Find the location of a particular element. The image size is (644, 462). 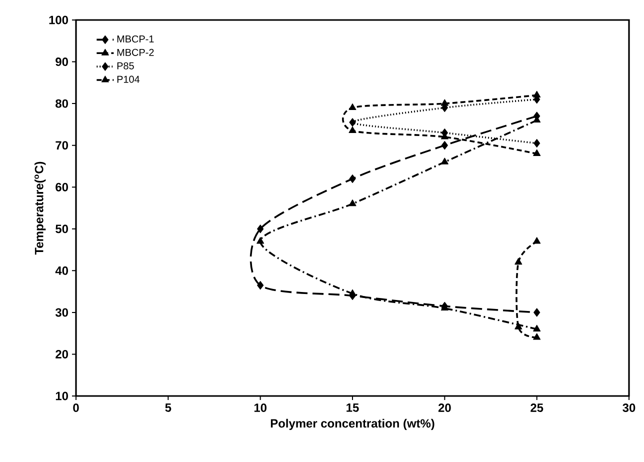

x-tick-label: 10 is located at coordinates (260, 408).